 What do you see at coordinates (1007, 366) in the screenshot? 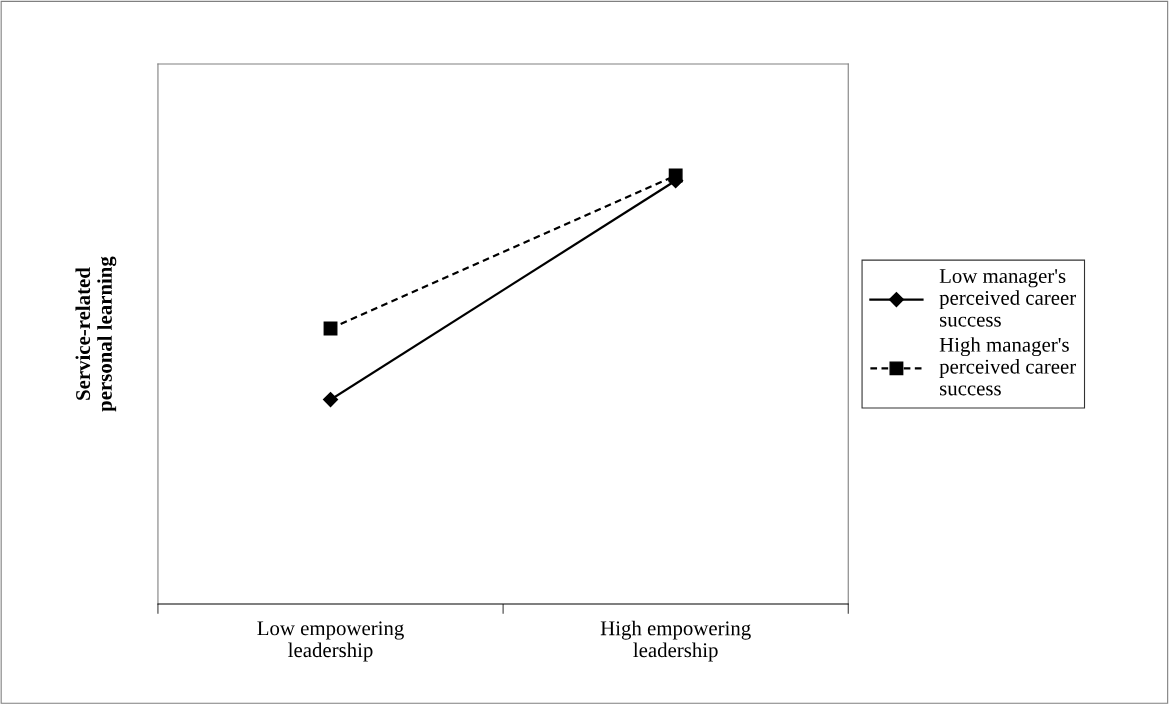
I see `legend-label: High manager's perceived career success` at bounding box center [1007, 366].